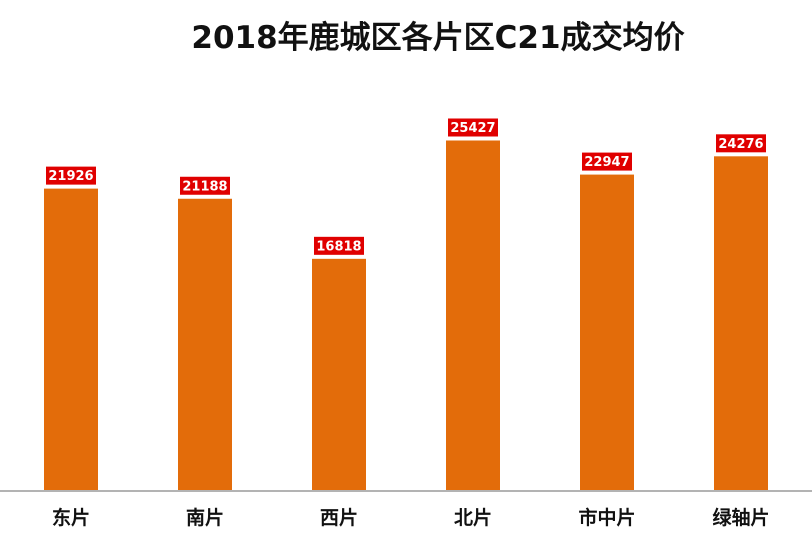  I want to click on category-label-4: 市中片, so click(606, 517).